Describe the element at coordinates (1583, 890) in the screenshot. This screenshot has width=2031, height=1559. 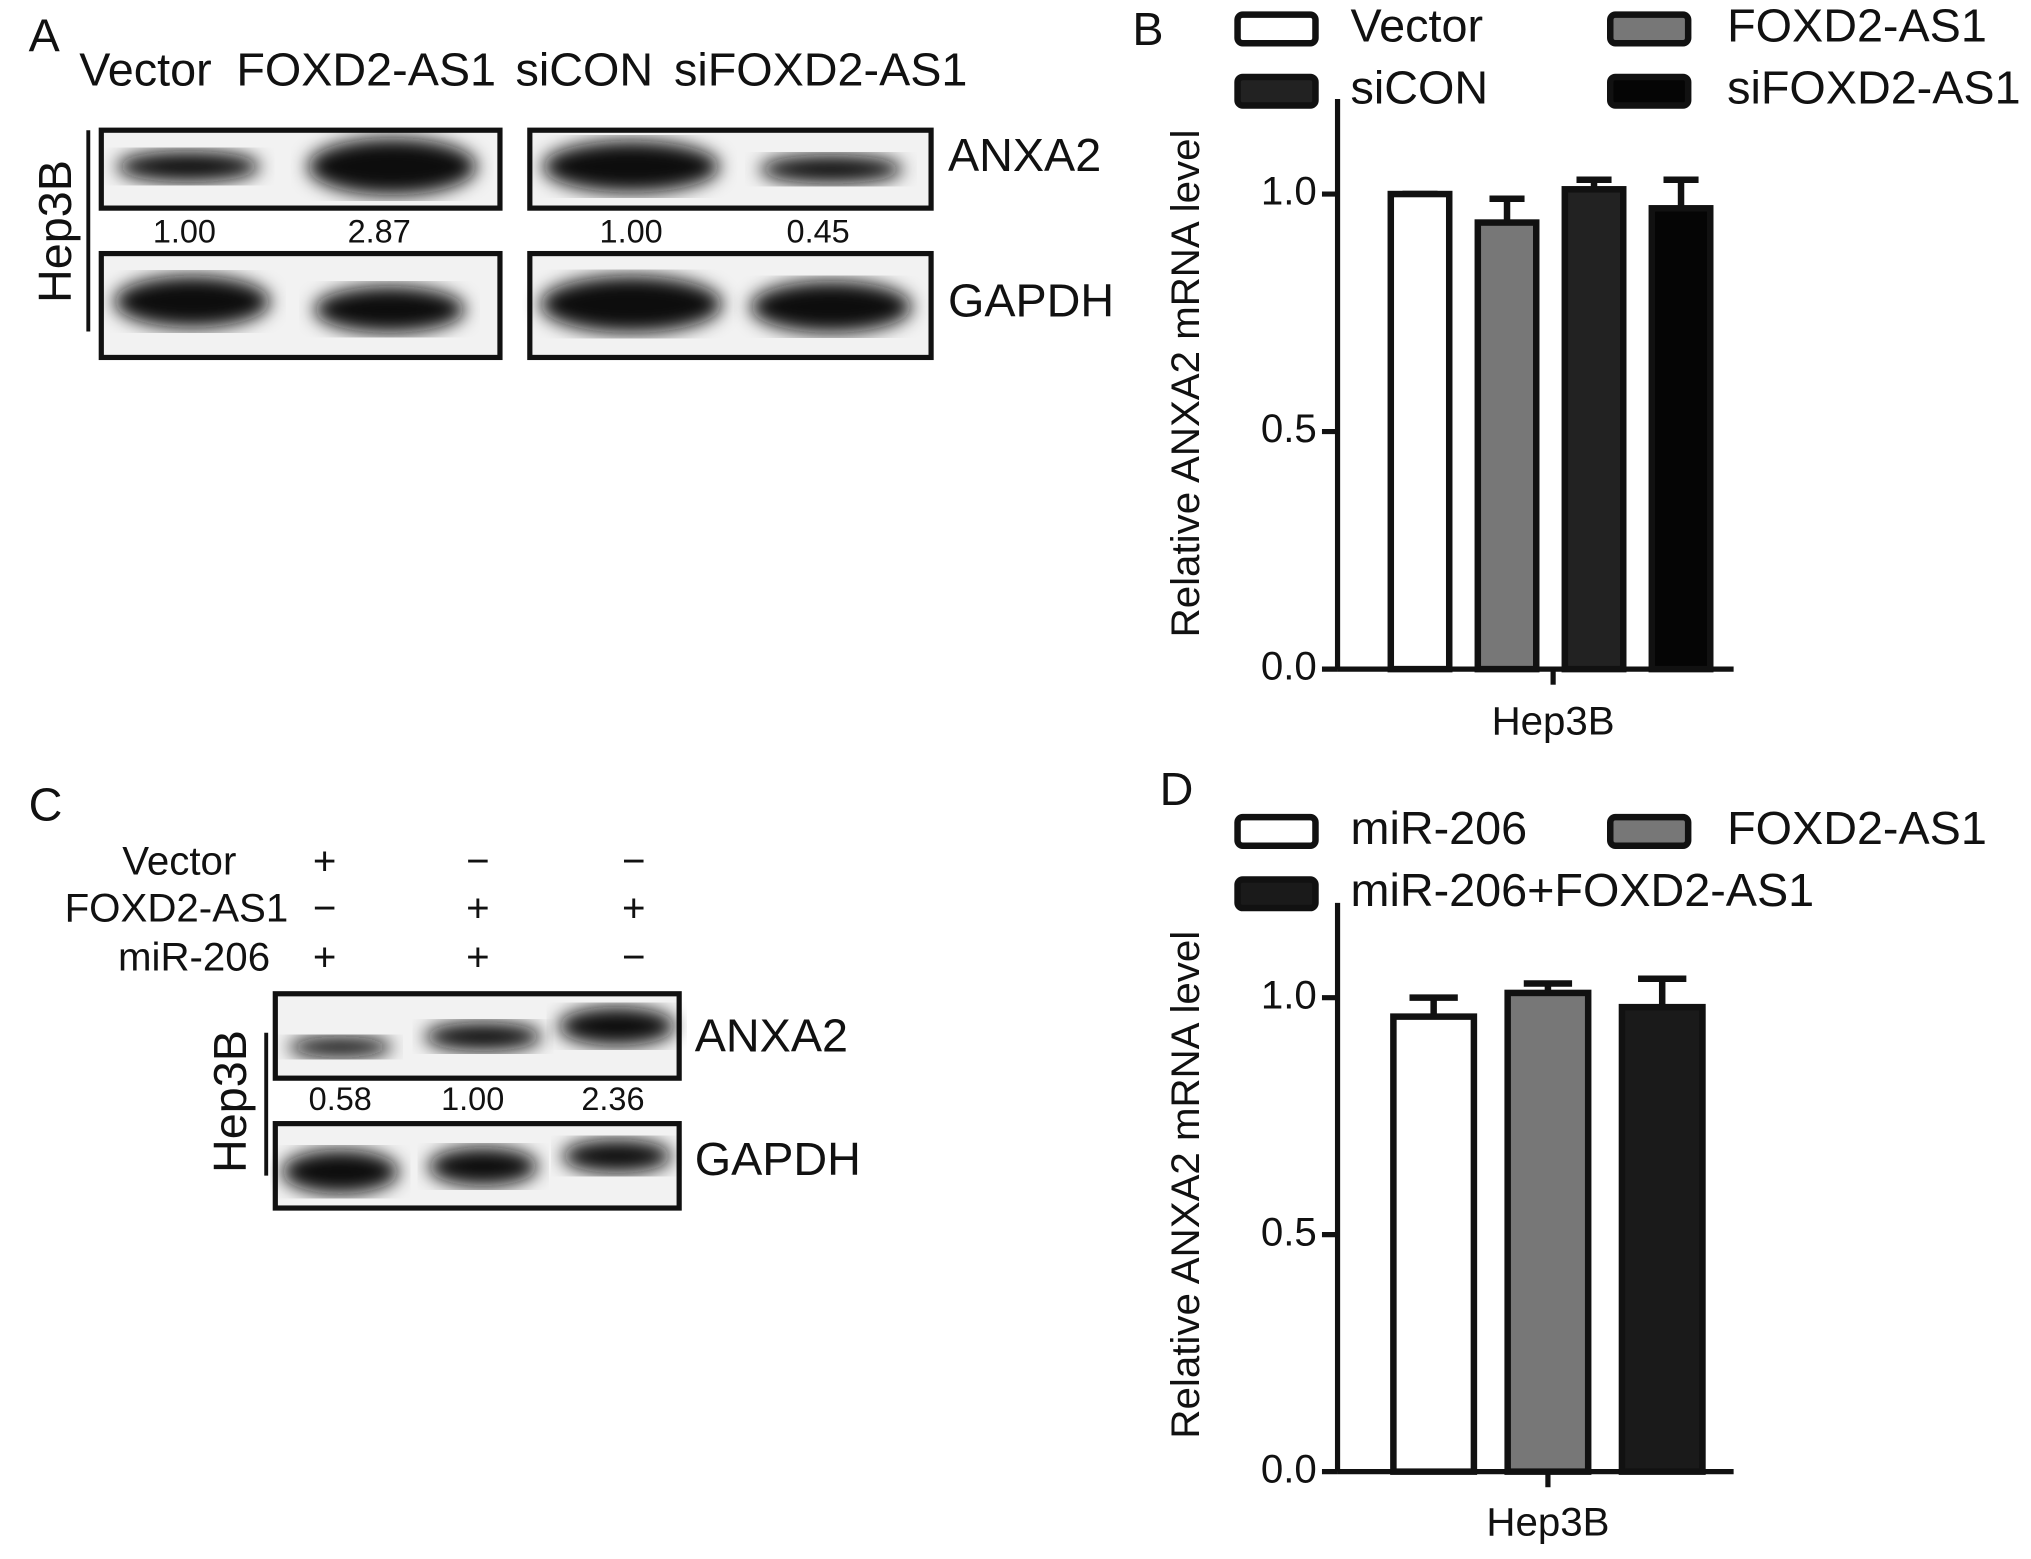
I see `legend-label: miR-206+FOXD2-AS1` at that location.